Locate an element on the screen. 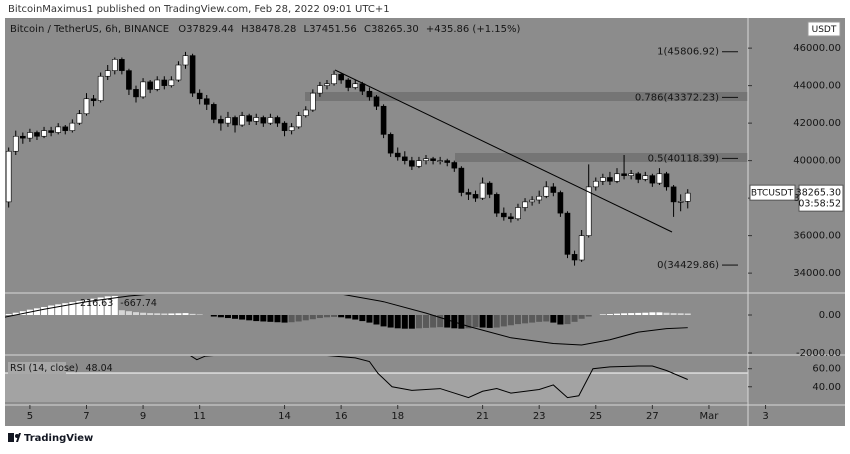 The height and width of the screenshot is (454, 850). macd-pane is located at coordinates (348, 320).